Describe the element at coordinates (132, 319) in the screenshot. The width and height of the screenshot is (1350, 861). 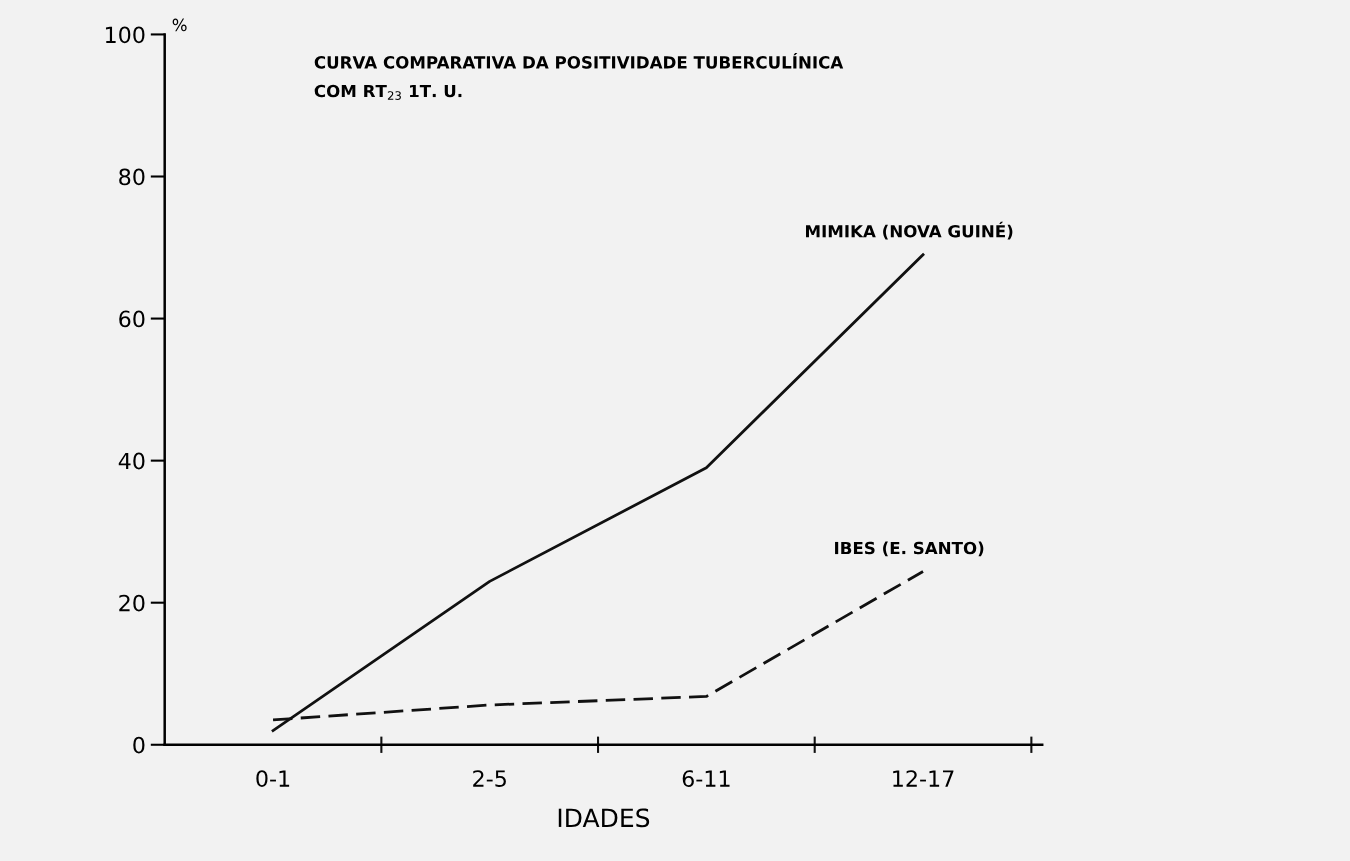
I see `y-tick-label: 60` at that location.